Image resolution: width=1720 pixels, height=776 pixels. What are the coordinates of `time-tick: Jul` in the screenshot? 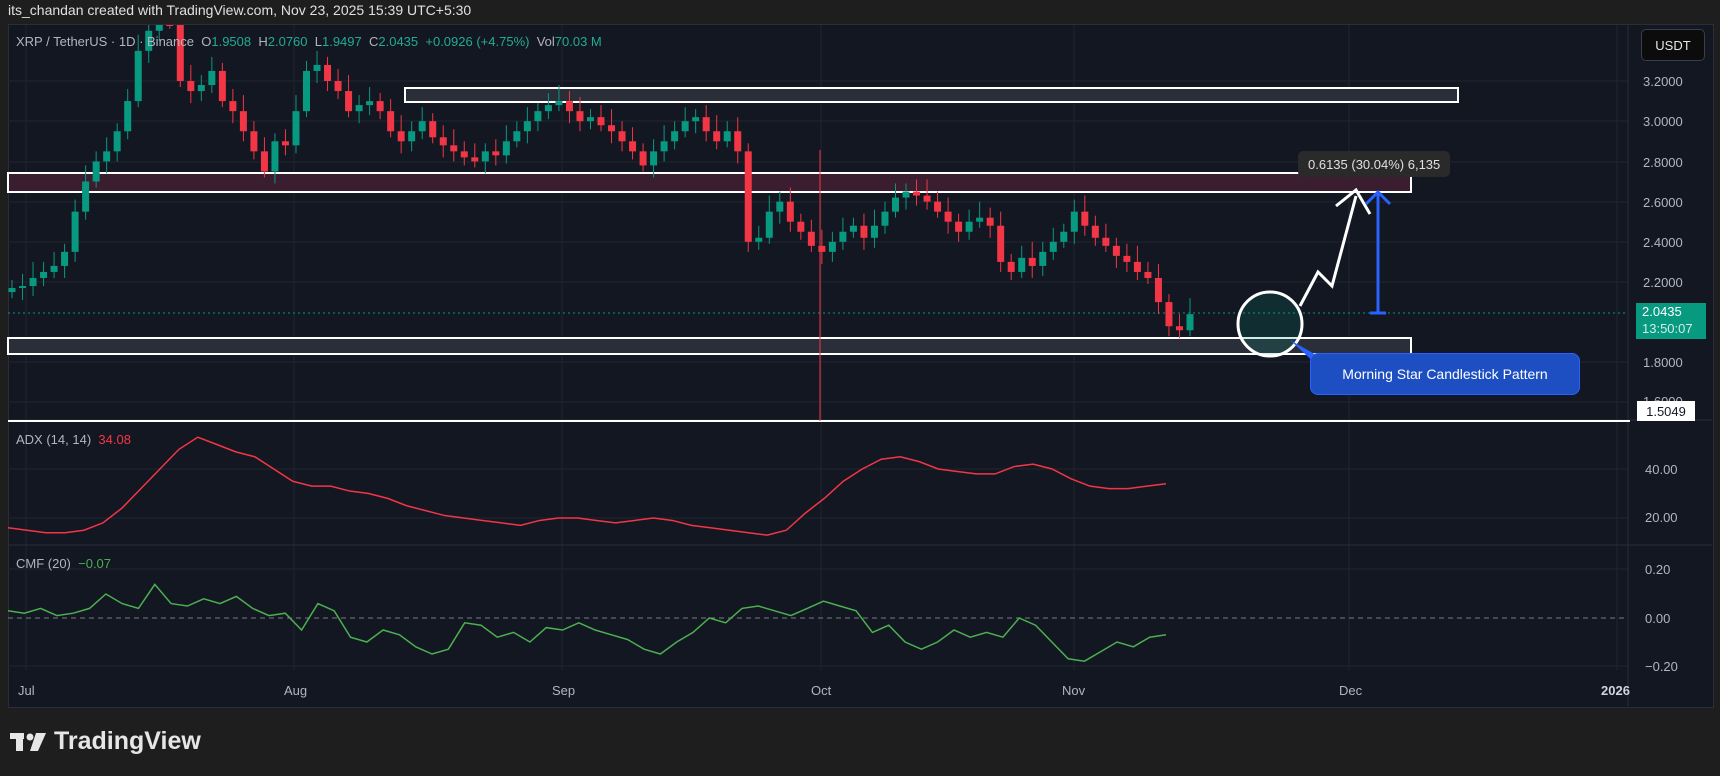 It's located at (26, 690).